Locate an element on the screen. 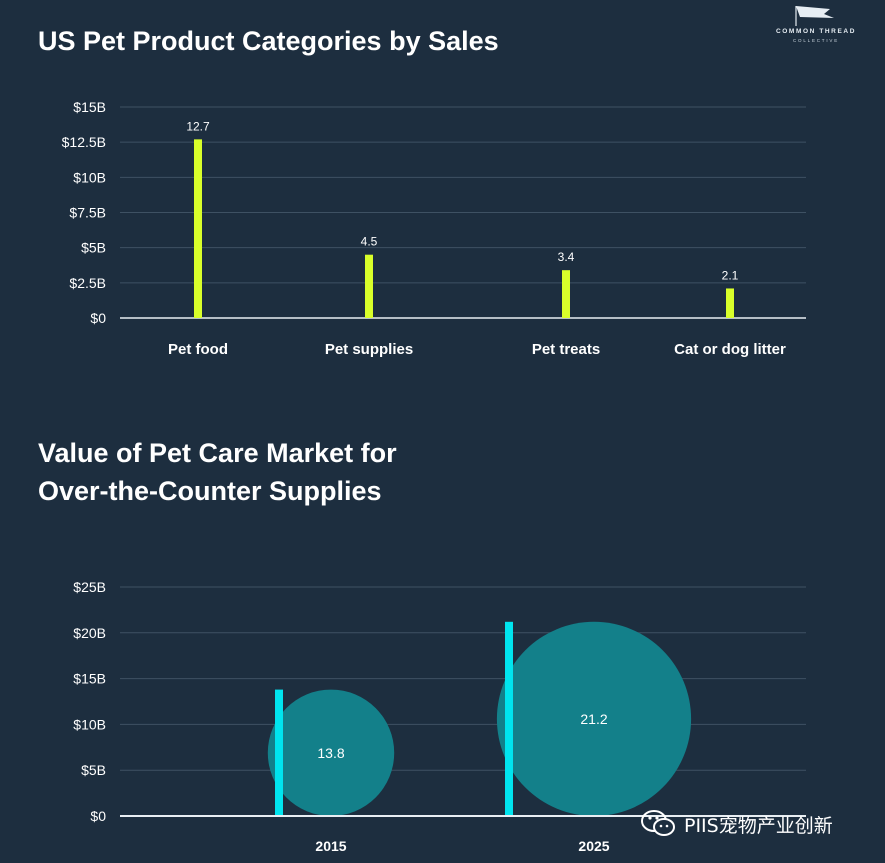 This screenshot has width=885, height=863. chart1-title: US Pet Product Categories by Sales is located at coordinates (268, 41).